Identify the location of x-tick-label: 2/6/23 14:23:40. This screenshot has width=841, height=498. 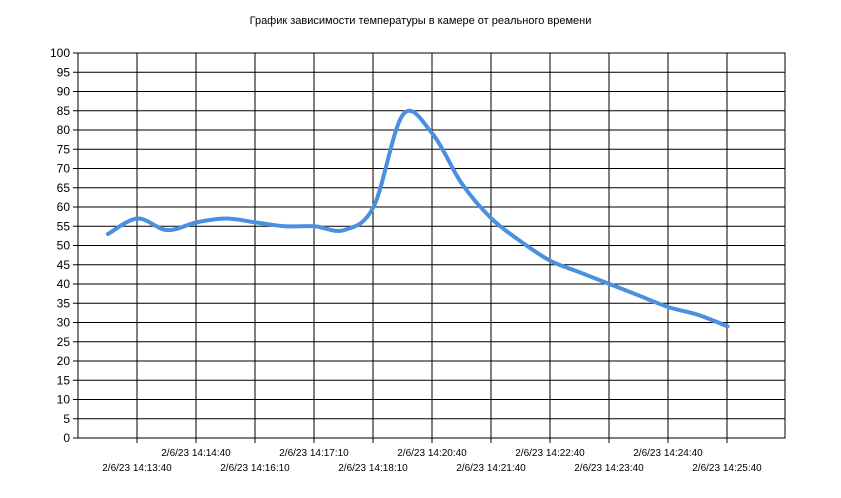
(609, 468).